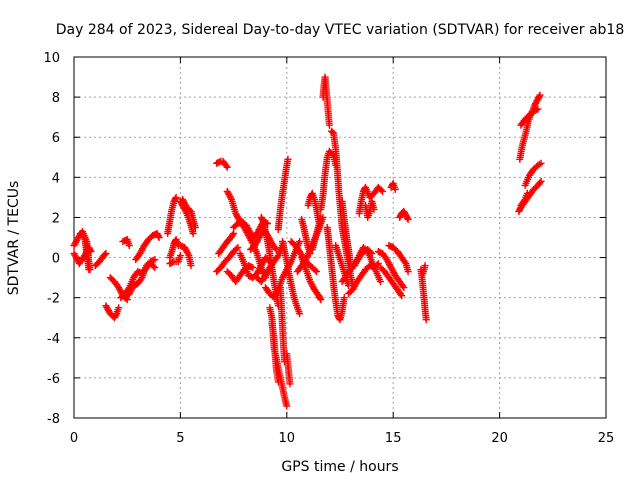  I want to click on y-tick-label: -4, so click(53, 339).